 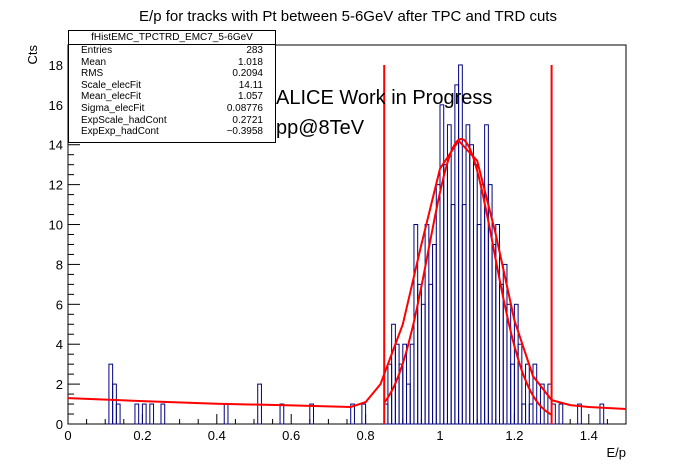 I want to click on stats-row: ExpExp_hadCont −0.3958, so click(x=172, y=132).